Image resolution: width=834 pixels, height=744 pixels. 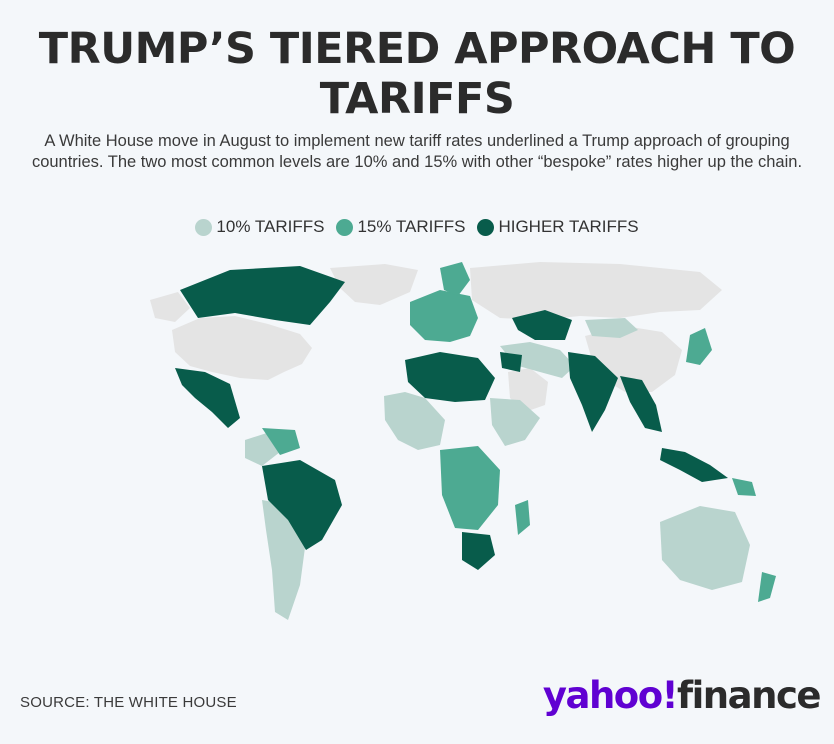 I want to click on region-australia, so click(x=705, y=548).